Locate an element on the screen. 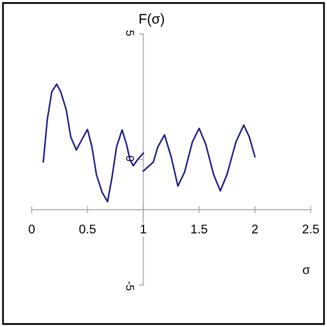 The image size is (327, 327). x-tick-label: 1 is located at coordinates (143, 229).